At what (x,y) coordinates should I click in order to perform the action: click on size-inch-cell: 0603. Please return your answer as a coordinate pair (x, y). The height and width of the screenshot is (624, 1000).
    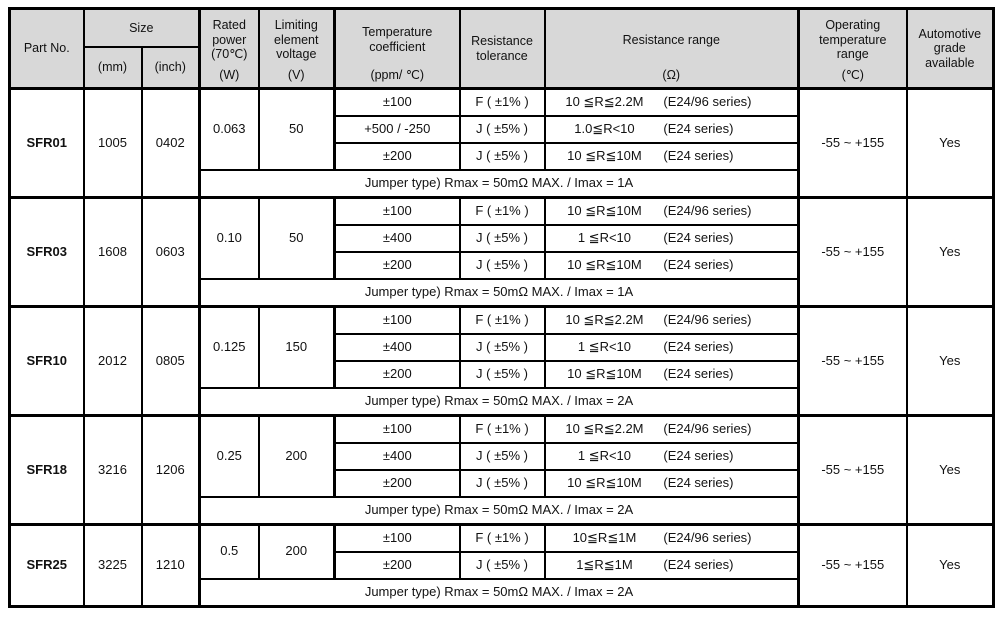
    Looking at the image, I should click on (170, 252).